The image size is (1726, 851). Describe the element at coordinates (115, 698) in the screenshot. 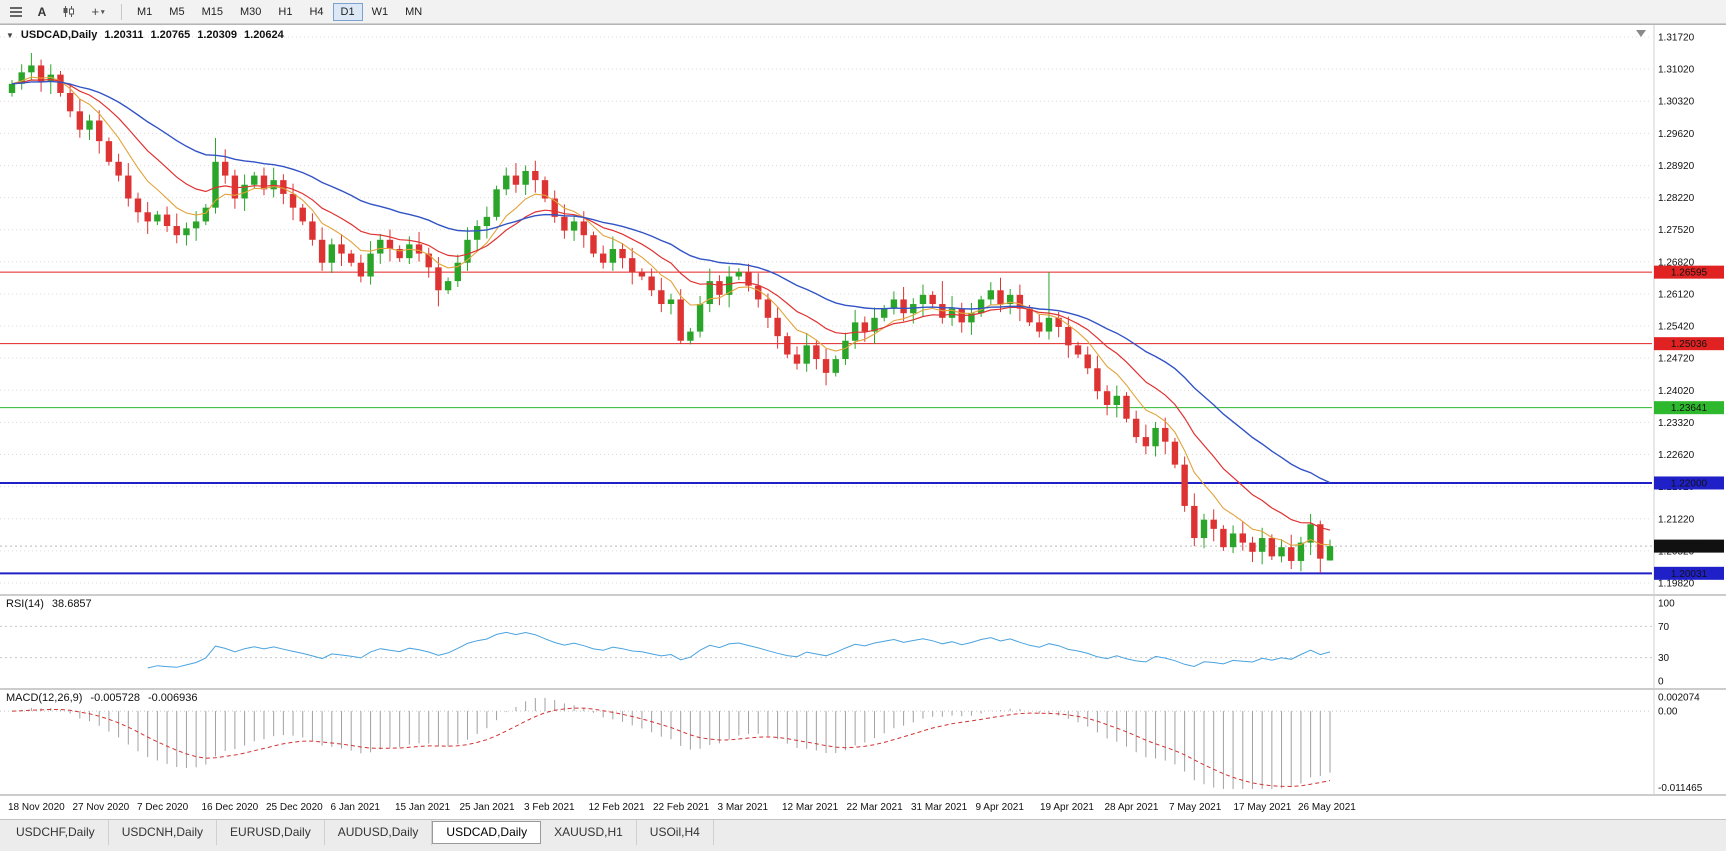

I see `macd-main-value: -0.005728` at that location.